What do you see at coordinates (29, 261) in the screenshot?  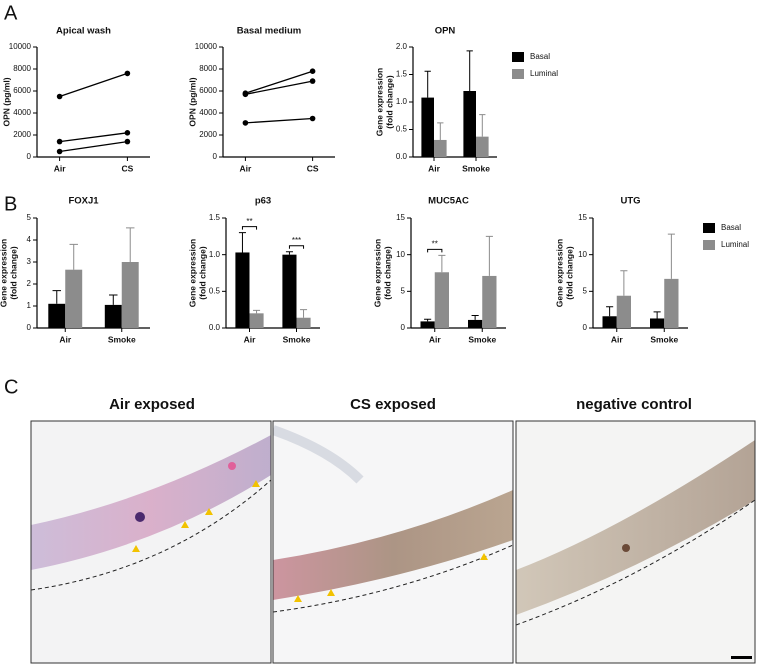 I see `y-tick-label: 3` at bounding box center [29, 261].